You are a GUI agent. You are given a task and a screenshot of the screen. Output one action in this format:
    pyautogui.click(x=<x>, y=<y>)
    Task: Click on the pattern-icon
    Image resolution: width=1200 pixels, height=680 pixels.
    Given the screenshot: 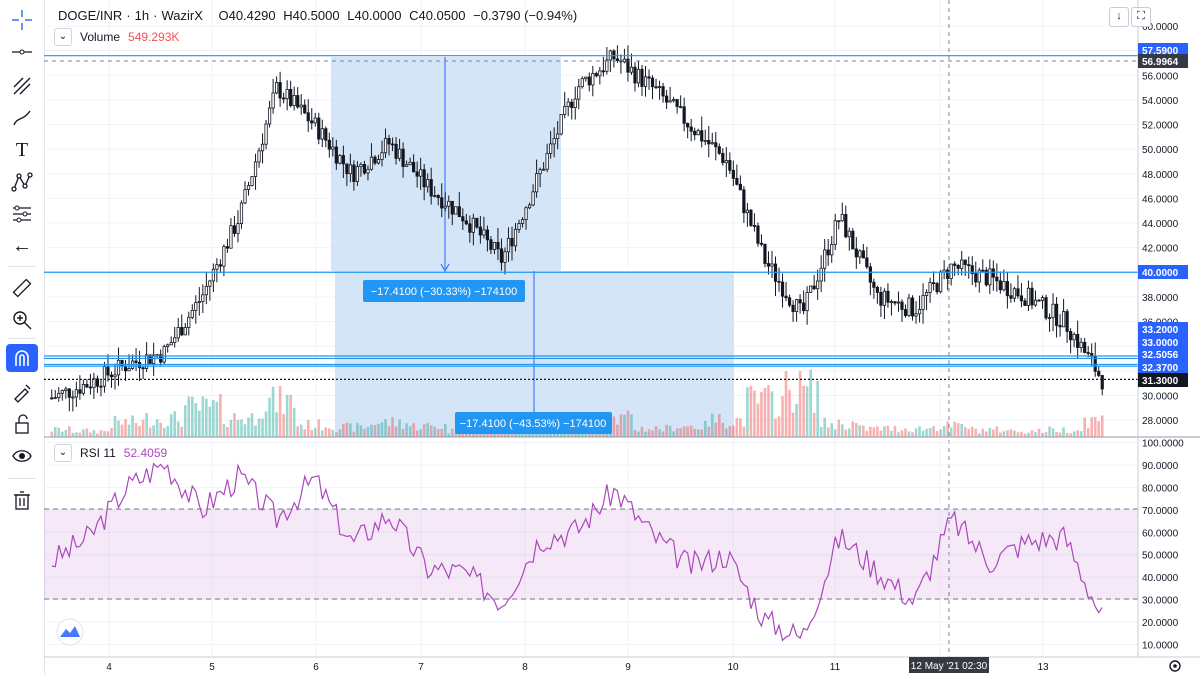 What is the action you would take?
    pyautogui.click(x=22, y=182)
    